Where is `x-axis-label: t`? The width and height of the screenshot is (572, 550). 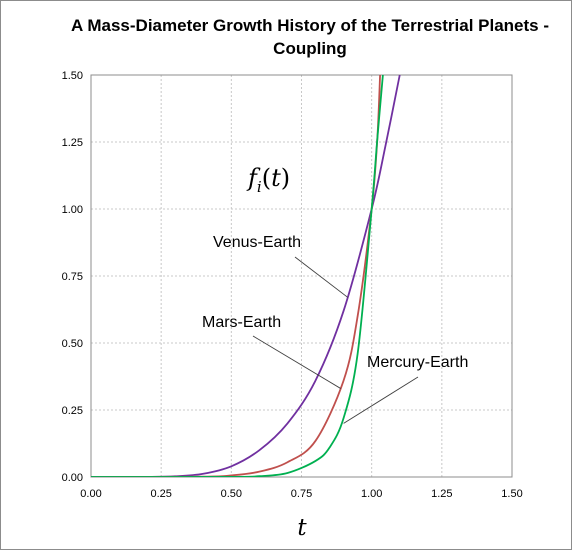
x-axis-label: t is located at coordinates (302, 528).